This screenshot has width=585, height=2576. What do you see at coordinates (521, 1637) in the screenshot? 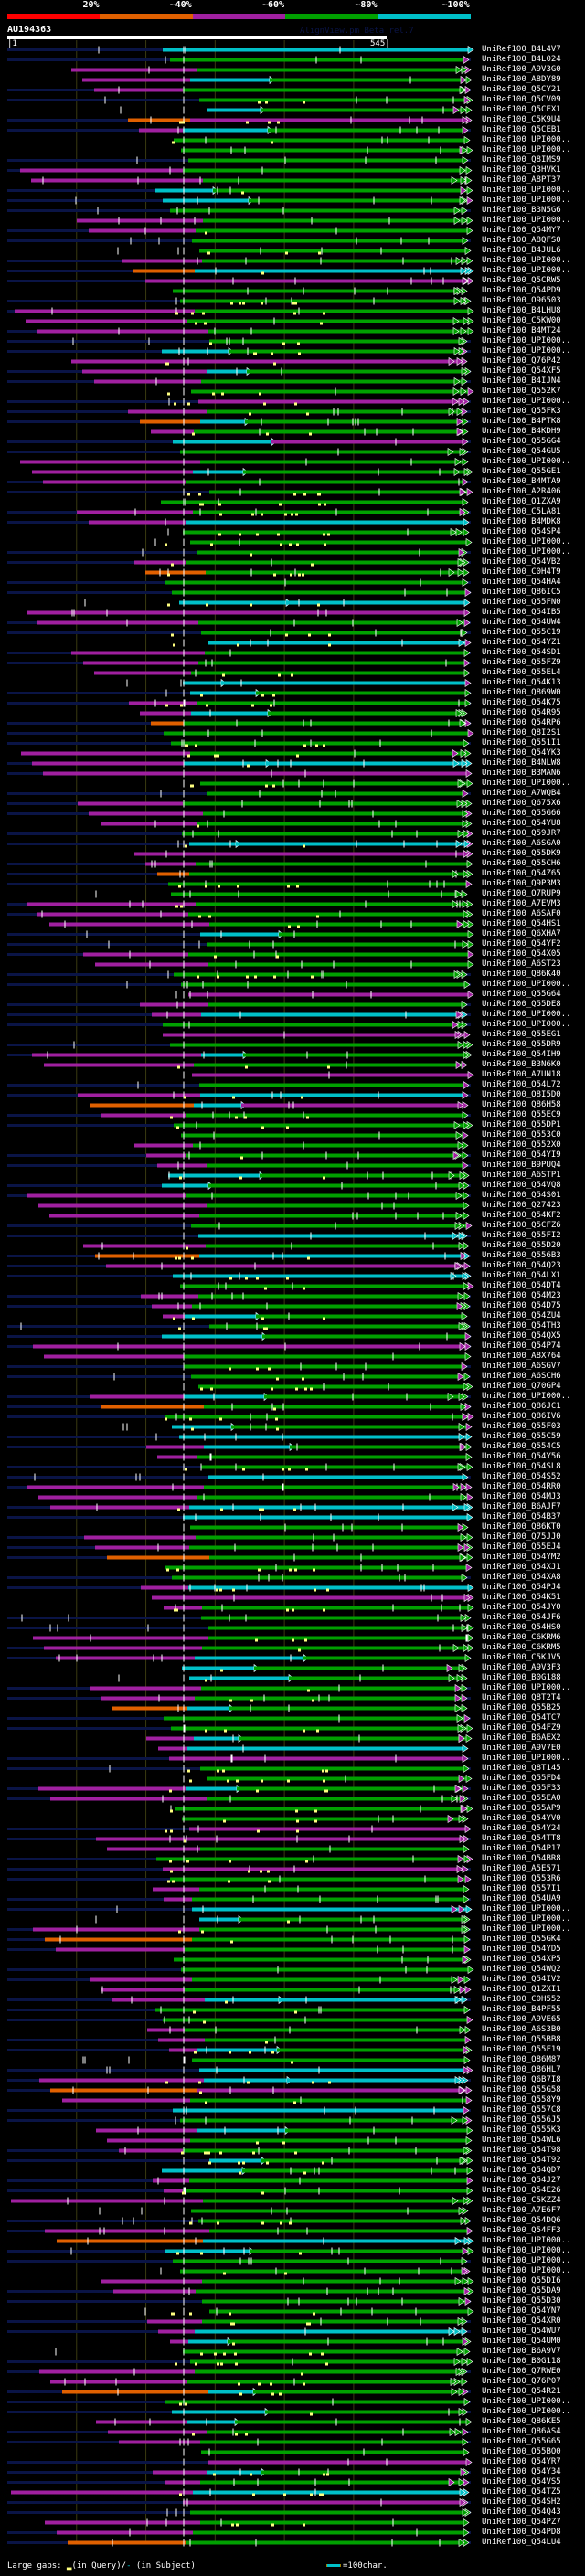
I see `hit-label: UniRef100_C6KRM6` at bounding box center [521, 1637].